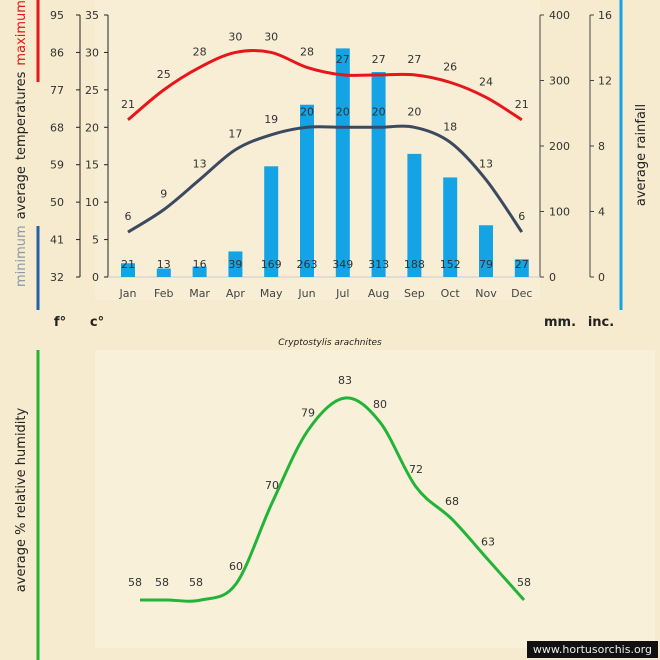 This screenshot has height=660, width=660. I want to click on month-label: Jun, so click(306, 293).